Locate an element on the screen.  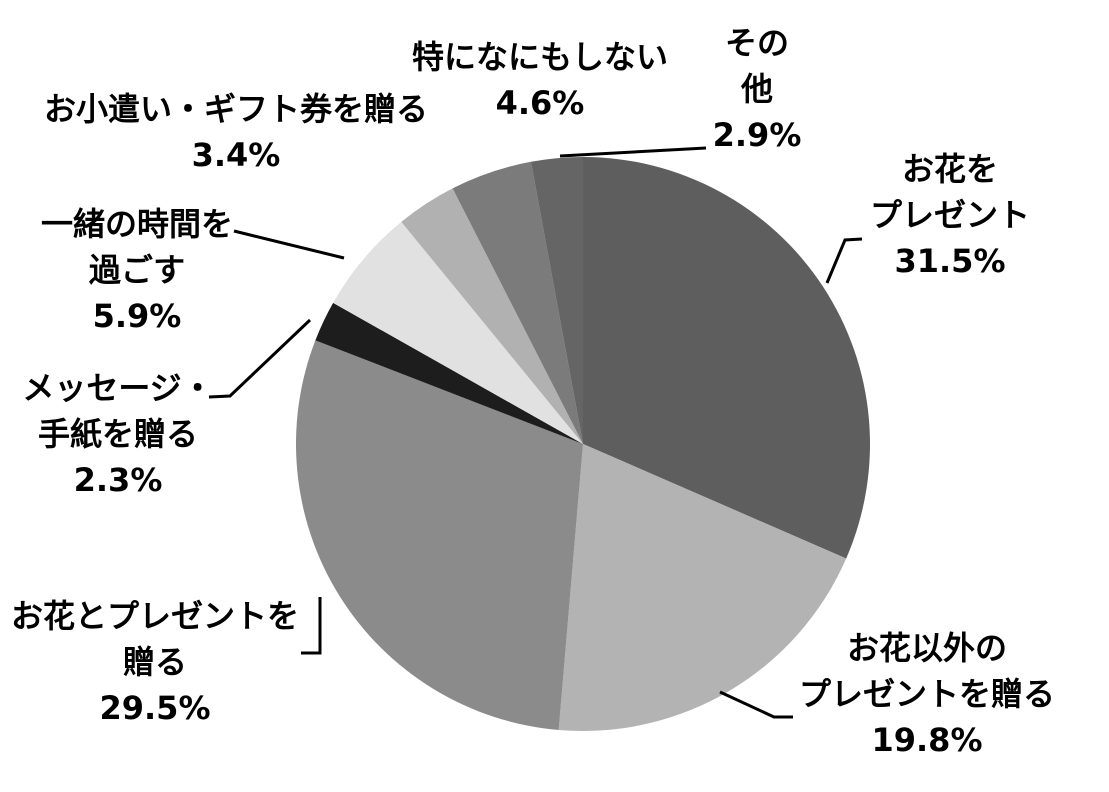
label-percent: 5.9% is located at coordinates (137, 316).